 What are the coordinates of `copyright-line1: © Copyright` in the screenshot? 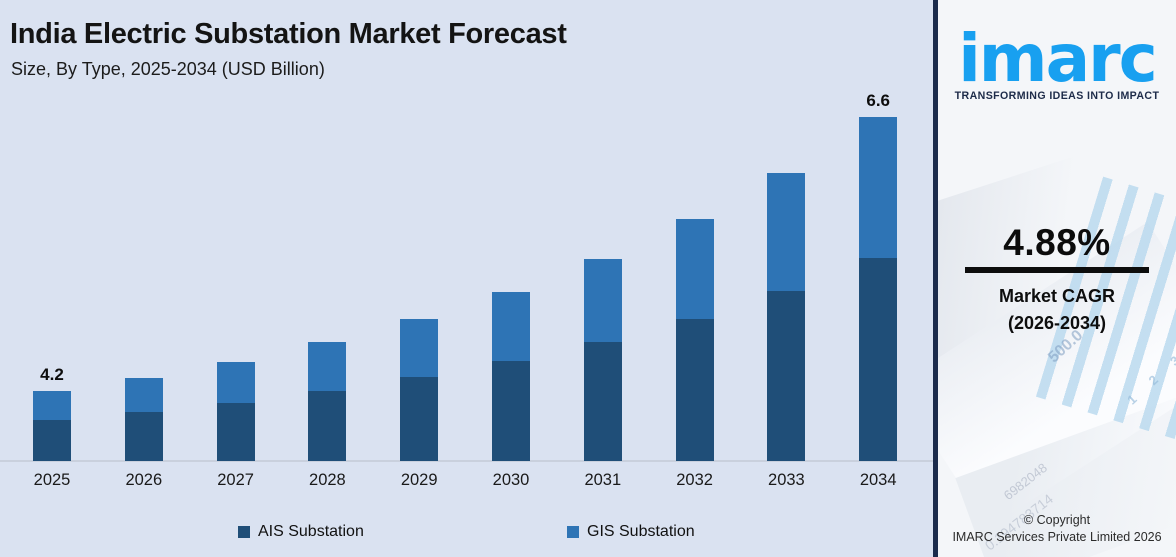 It's located at (1057, 520).